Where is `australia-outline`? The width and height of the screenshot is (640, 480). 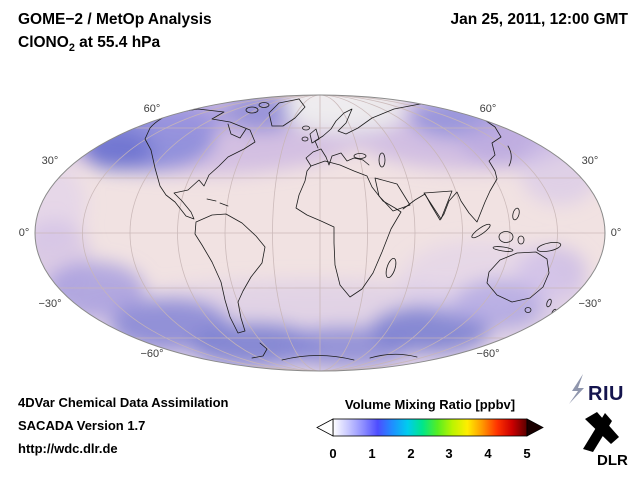 australia-outline is located at coordinates (518, 277).